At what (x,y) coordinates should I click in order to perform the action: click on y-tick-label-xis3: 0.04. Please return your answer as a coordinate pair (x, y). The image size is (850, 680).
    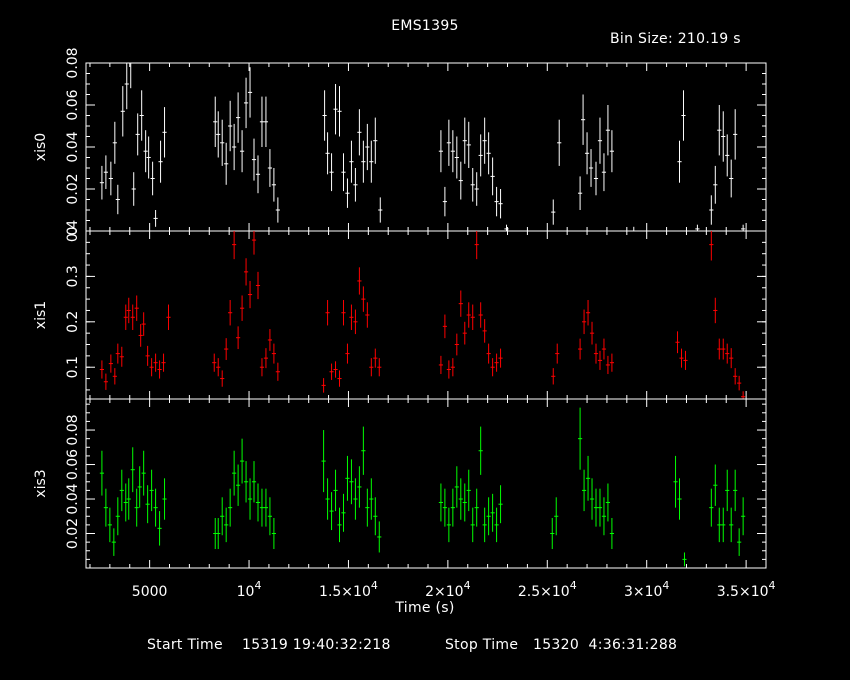
    Looking at the image, I should click on (73, 498).